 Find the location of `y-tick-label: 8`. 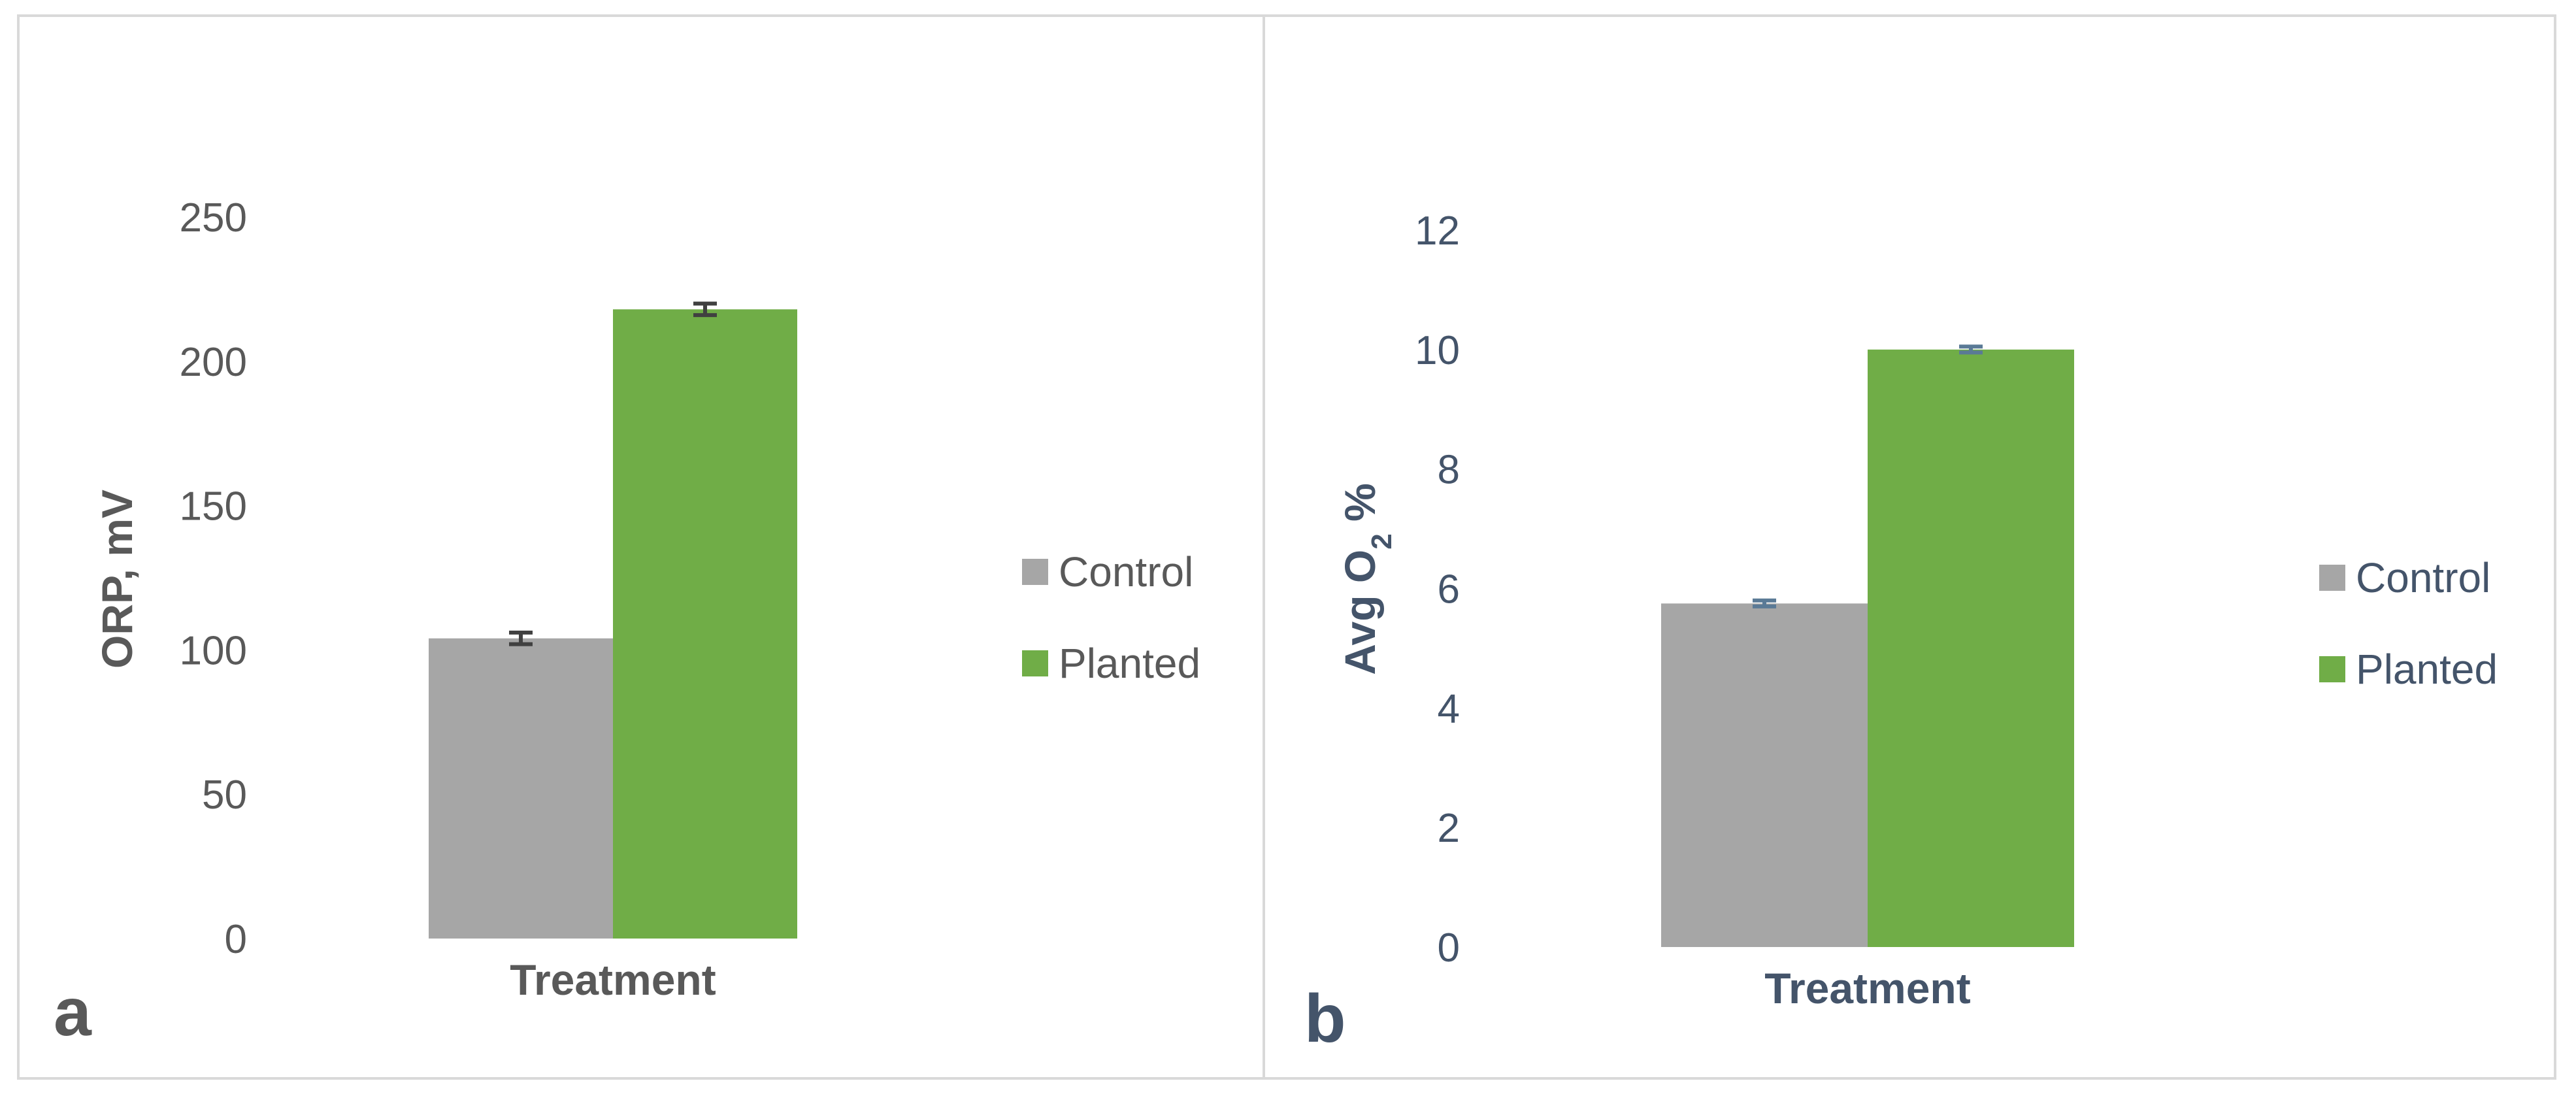

y-tick-label: 8 is located at coordinates (1449, 470).